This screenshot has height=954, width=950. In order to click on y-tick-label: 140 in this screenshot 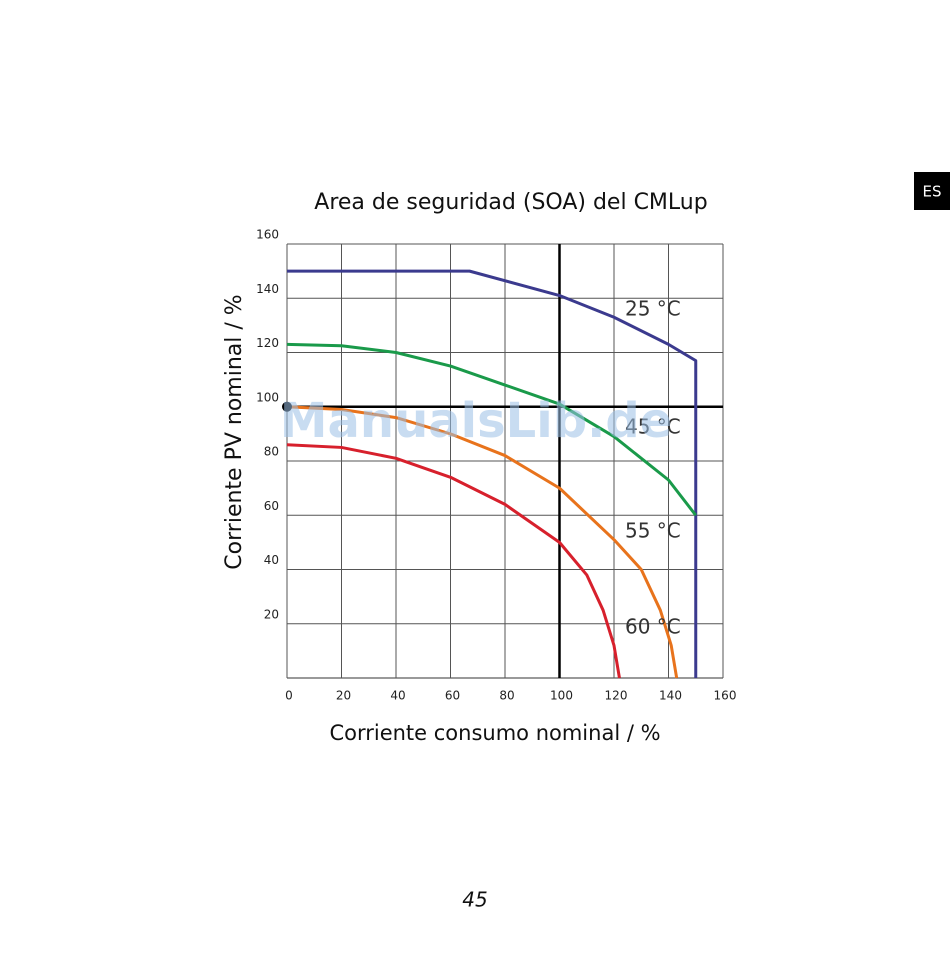, I will do `click(267, 289)`.